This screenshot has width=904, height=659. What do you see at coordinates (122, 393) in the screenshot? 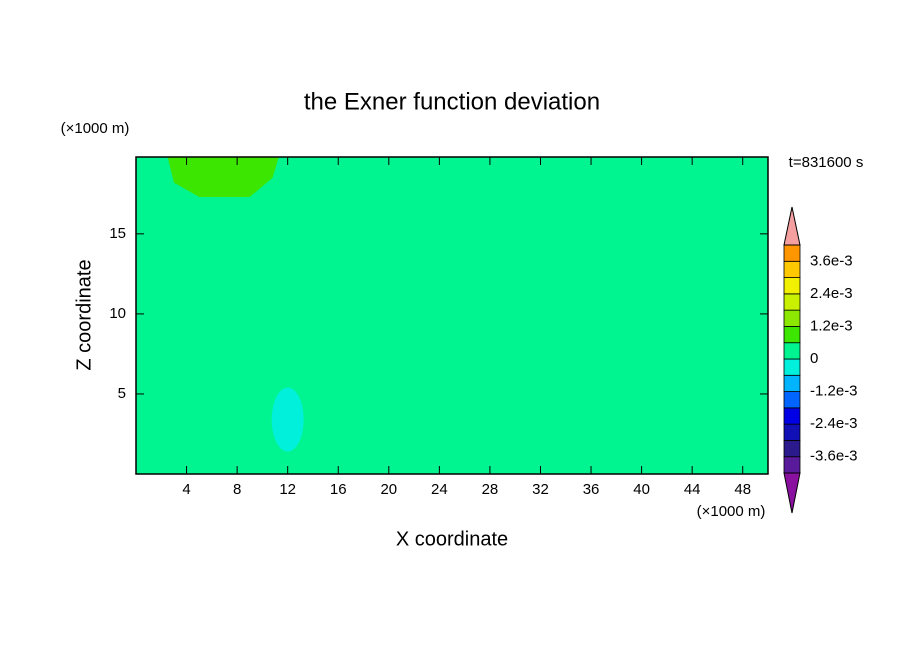
I see `y-tick-label: 5` at bounding box center [122, 393].